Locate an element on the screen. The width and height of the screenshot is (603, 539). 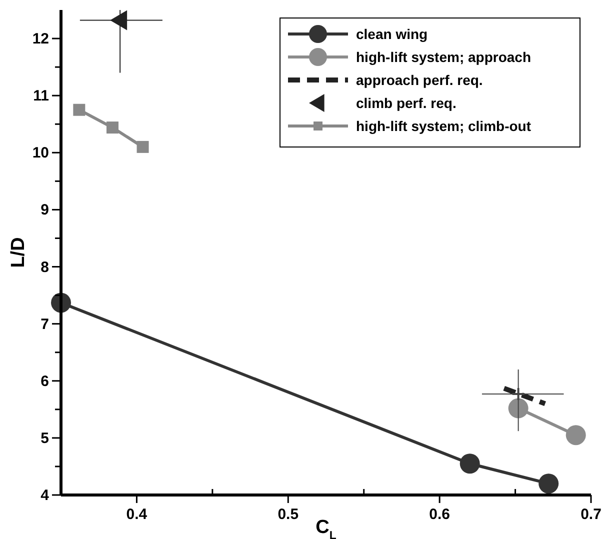
y-tick-label: 5 is located at coordinates (44, 438).